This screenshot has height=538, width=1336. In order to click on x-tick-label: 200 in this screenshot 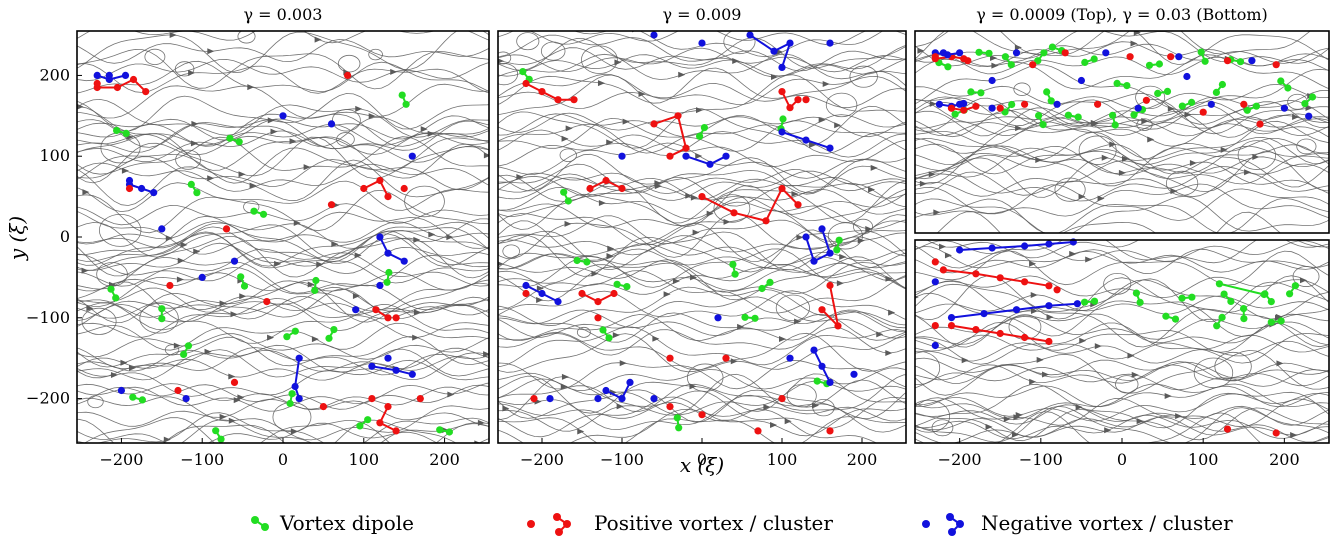, I will do `click(444, 459)`.